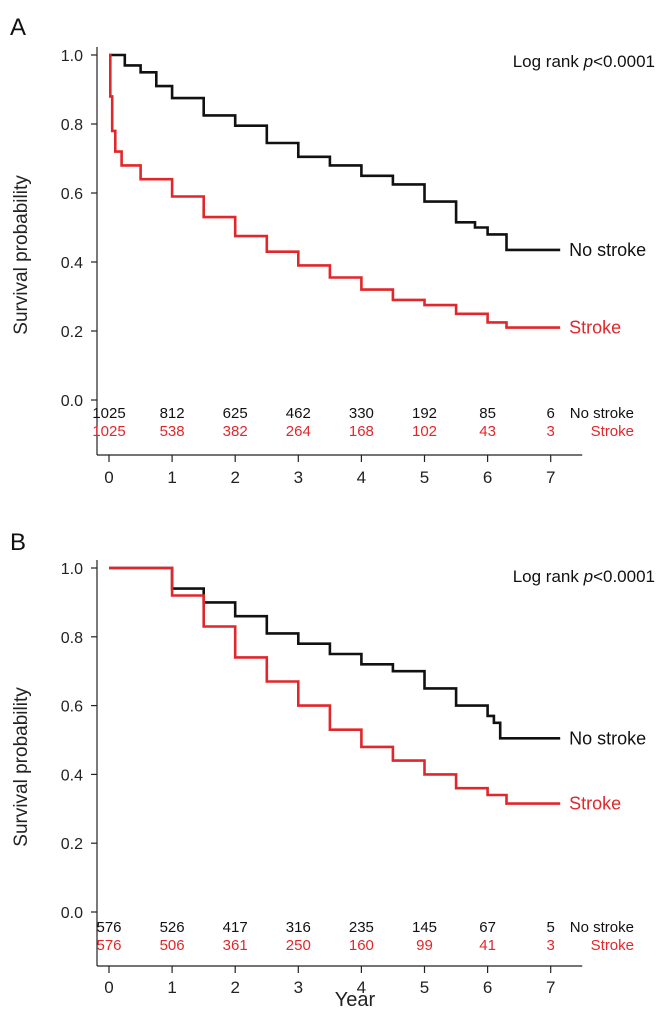 The height and width of the screenshot is (1030, 662). What do you see at coordinates (235, 431) in the screenshot?
I see `risk-table-value: 382` at bounding box center [235, 431].